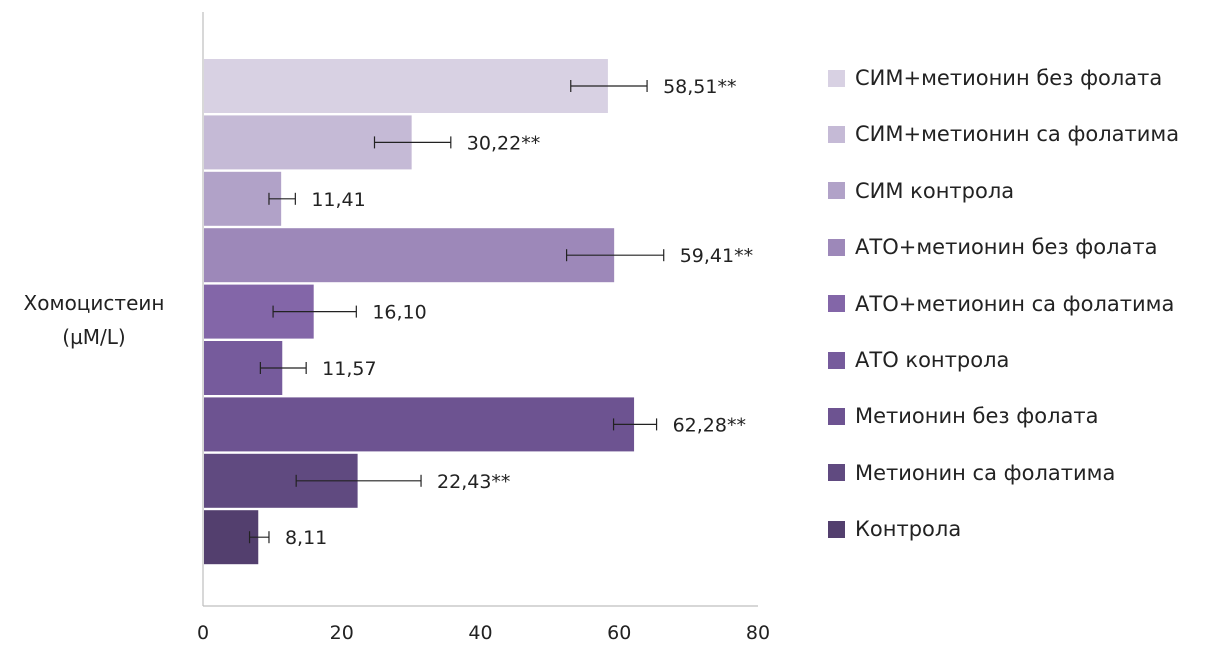 Image resolution: width=1208 pixels, height=649 pixels. What do you see at coordinates (758, 633) in the screenshot?
I see `x-tick-label: 80` at bounding box center [758, 633].